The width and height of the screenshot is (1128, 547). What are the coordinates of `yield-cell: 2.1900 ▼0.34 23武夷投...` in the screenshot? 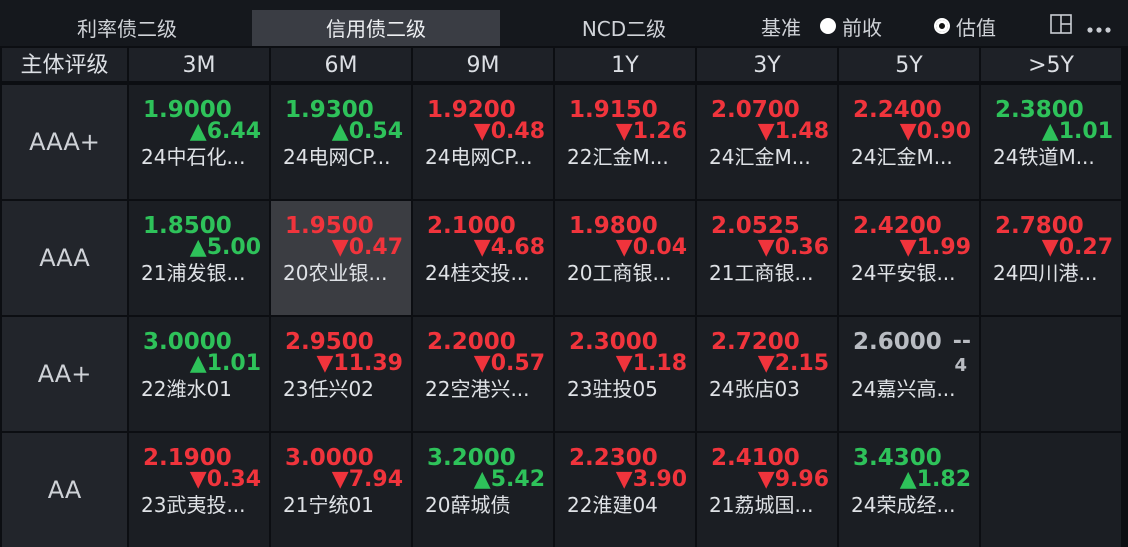 It's located at (199, 490).